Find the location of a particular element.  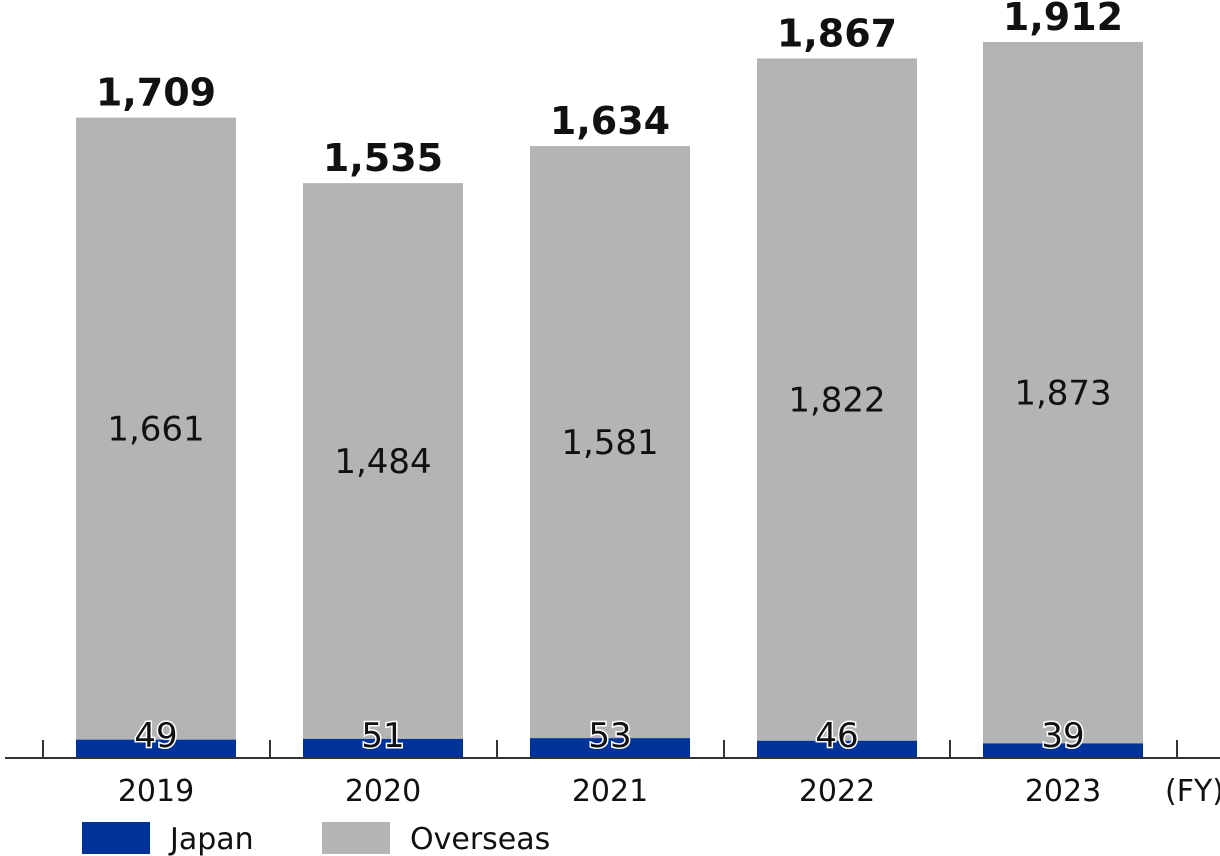

overseas-label-2020: 1,484 is located at coordinates (382, 462).